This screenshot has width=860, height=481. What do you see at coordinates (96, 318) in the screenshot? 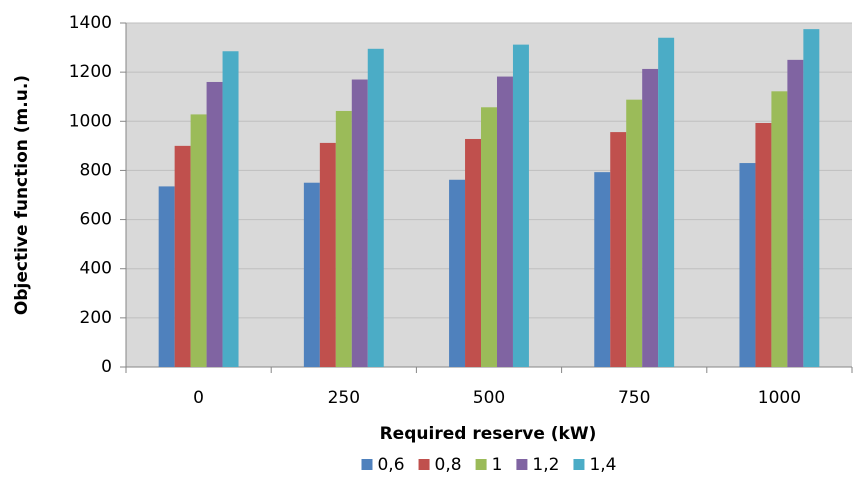
I see `y-tick-label: 200` at bounding box center [96, 318].